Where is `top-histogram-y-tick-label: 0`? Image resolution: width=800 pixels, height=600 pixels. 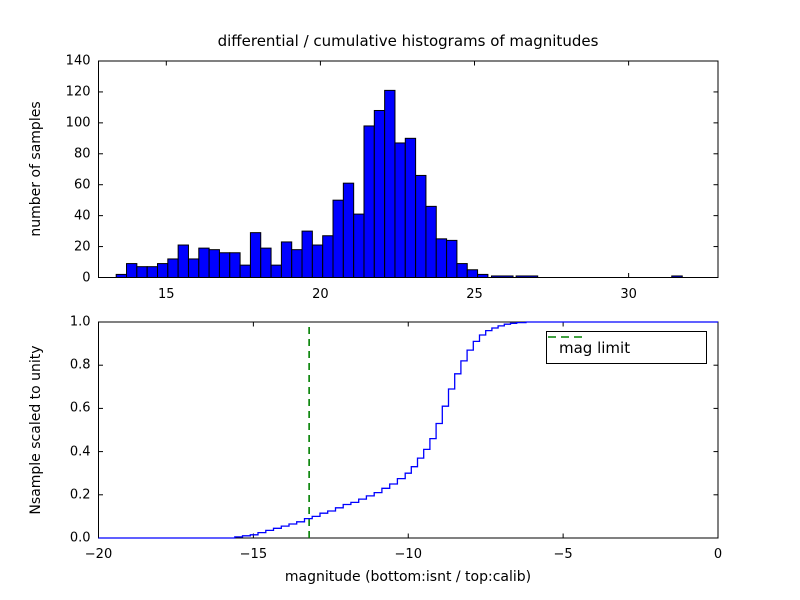 top-histogram-y-tick-label: 0 is located at coordinates (86, 277).